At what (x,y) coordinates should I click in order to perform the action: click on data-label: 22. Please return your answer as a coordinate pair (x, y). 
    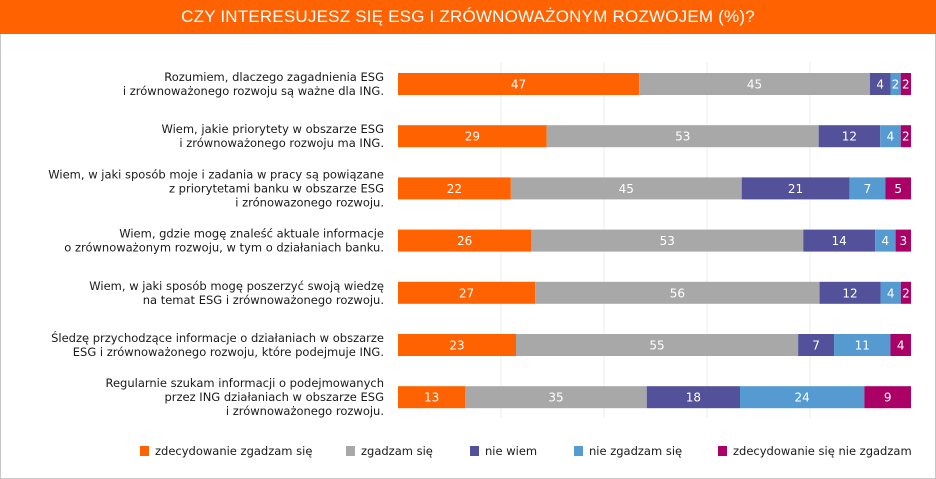
    Looking at the image, I should click on (454, 189).